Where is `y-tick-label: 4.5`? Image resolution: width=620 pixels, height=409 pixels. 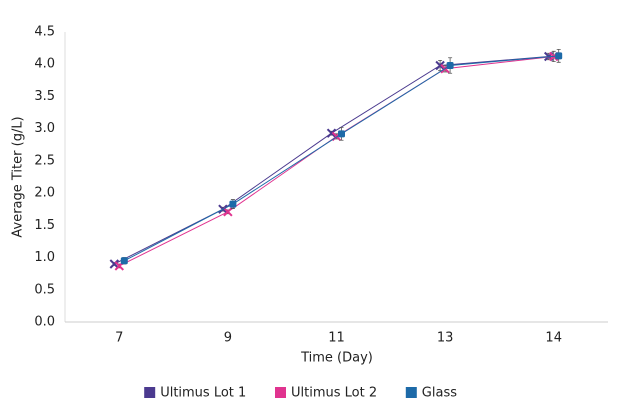 y-tick-label: 4.5 is located at coordinates (44, 32).